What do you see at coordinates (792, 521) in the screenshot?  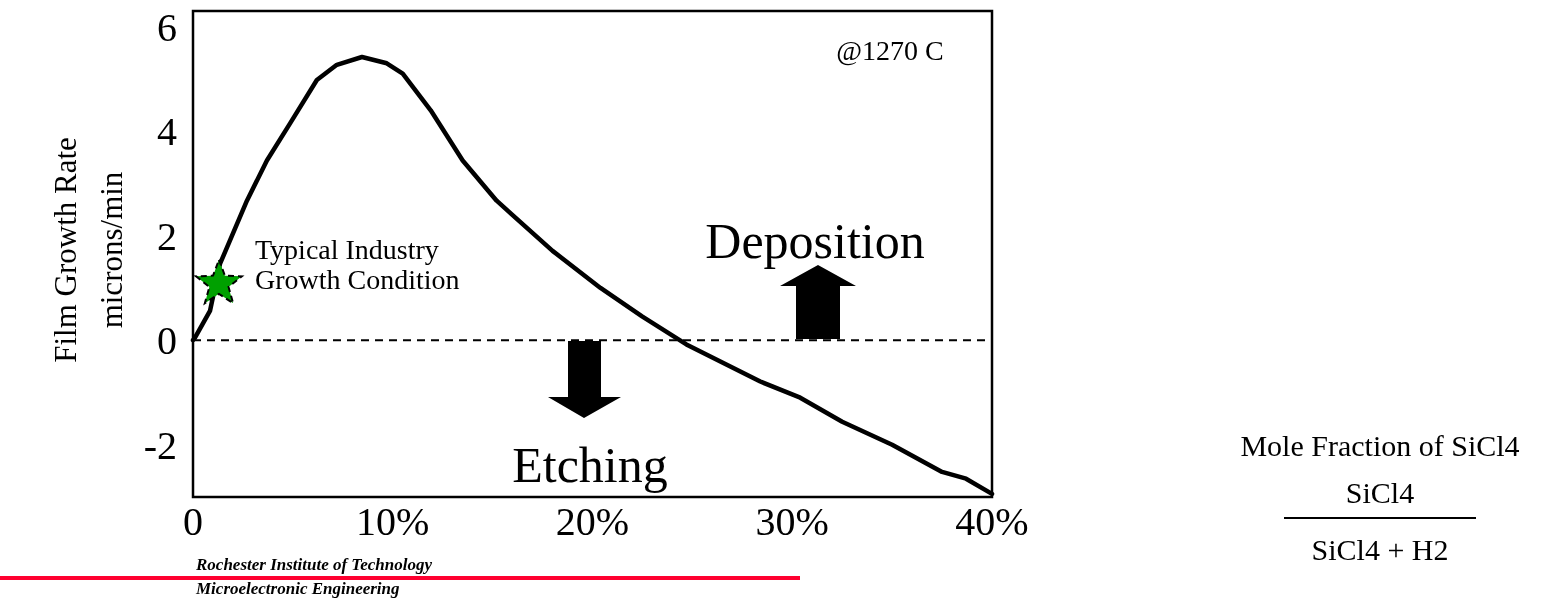 I see `x-tick-label: 30%` at bounding box center [792, 521].